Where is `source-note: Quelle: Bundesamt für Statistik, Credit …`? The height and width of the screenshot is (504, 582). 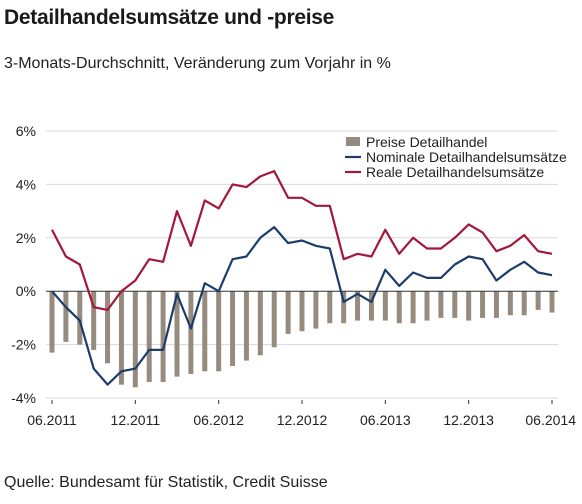
source-note: Quelle: Bundesamt für Statistik, Credit … is located at coordinates (166, 482).